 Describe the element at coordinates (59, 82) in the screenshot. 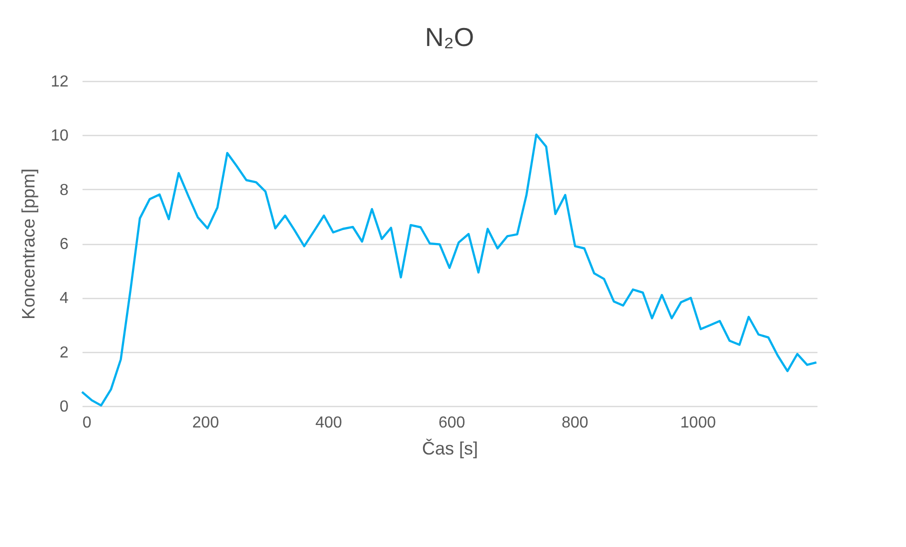

I see `y-tick-label: 12` at that location.